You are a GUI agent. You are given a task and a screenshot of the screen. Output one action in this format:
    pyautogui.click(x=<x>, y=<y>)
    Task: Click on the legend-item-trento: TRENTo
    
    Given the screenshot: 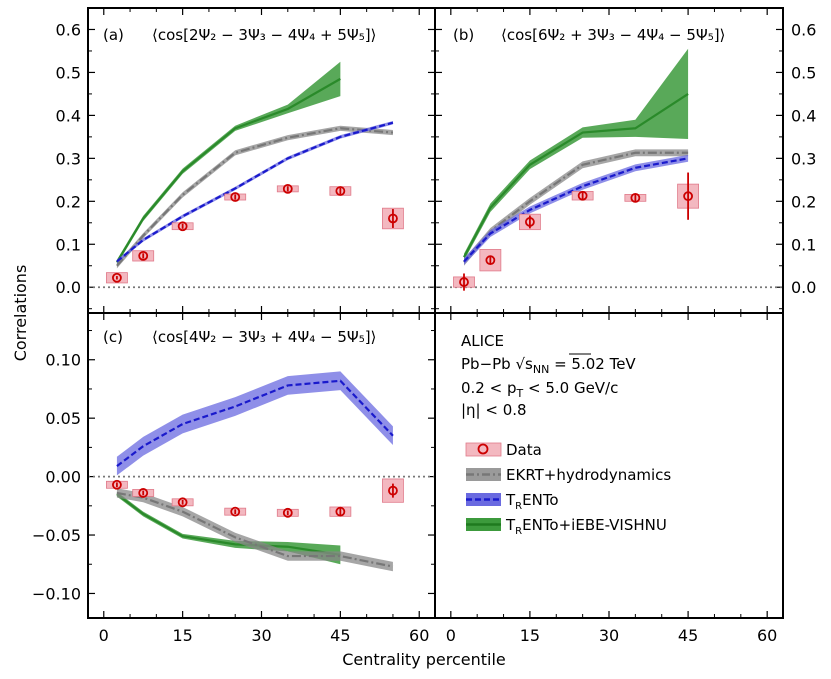 What is the action you would take?
    pyautogui.click(x=512, y=501)
    